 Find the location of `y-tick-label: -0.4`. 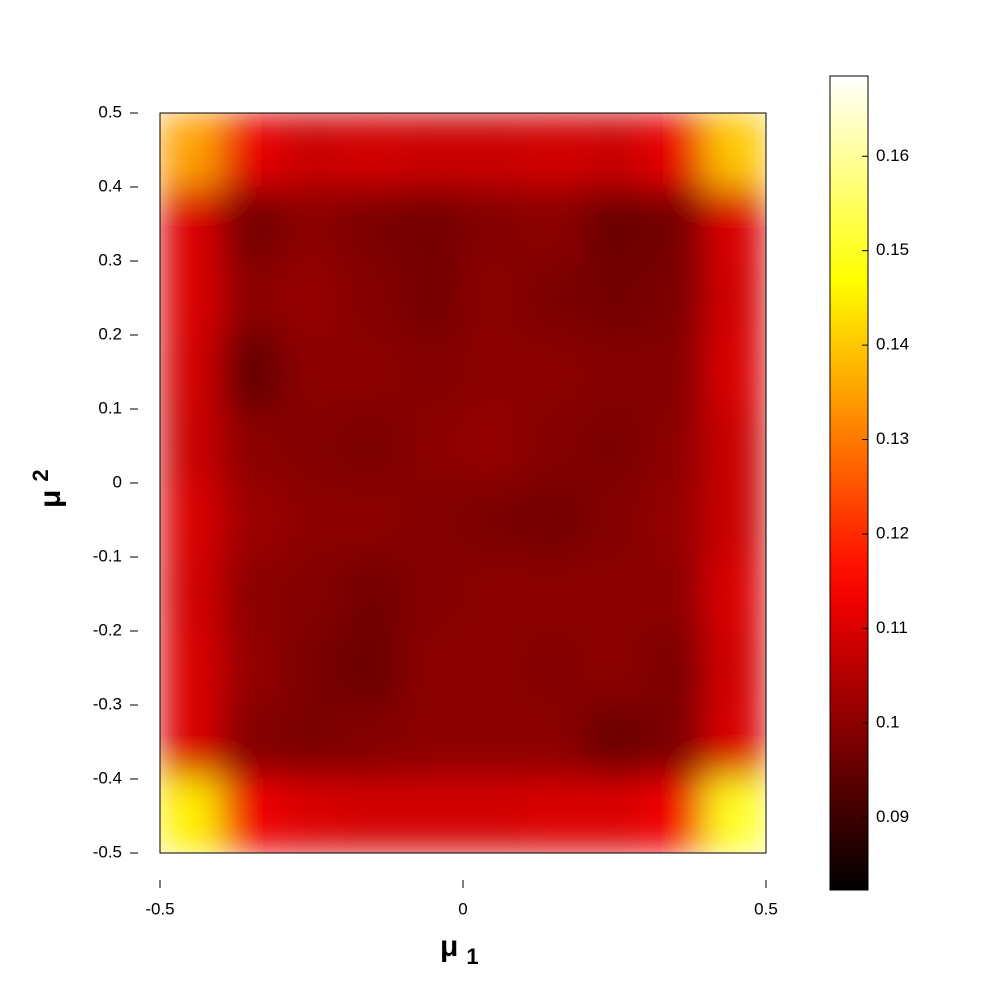

y-tick-label: -0.4 is located at coordinates (107, 777).